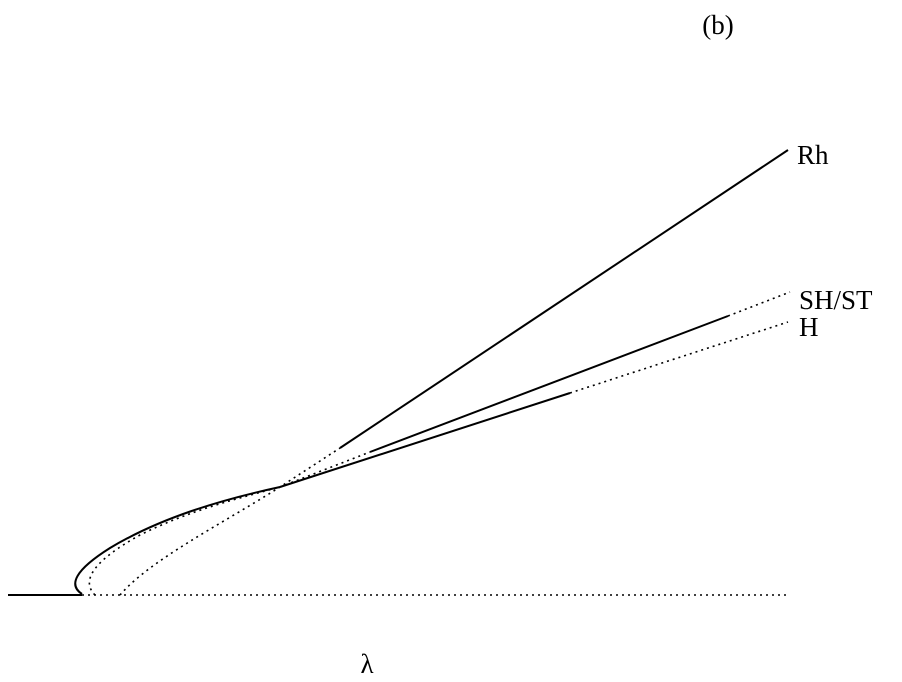 This screenshot has width=902, height=682. What do you see at coordinates (325, 469) in the screenshot?
I see `shst-branch-unstable` at bounding box center [325, 469].